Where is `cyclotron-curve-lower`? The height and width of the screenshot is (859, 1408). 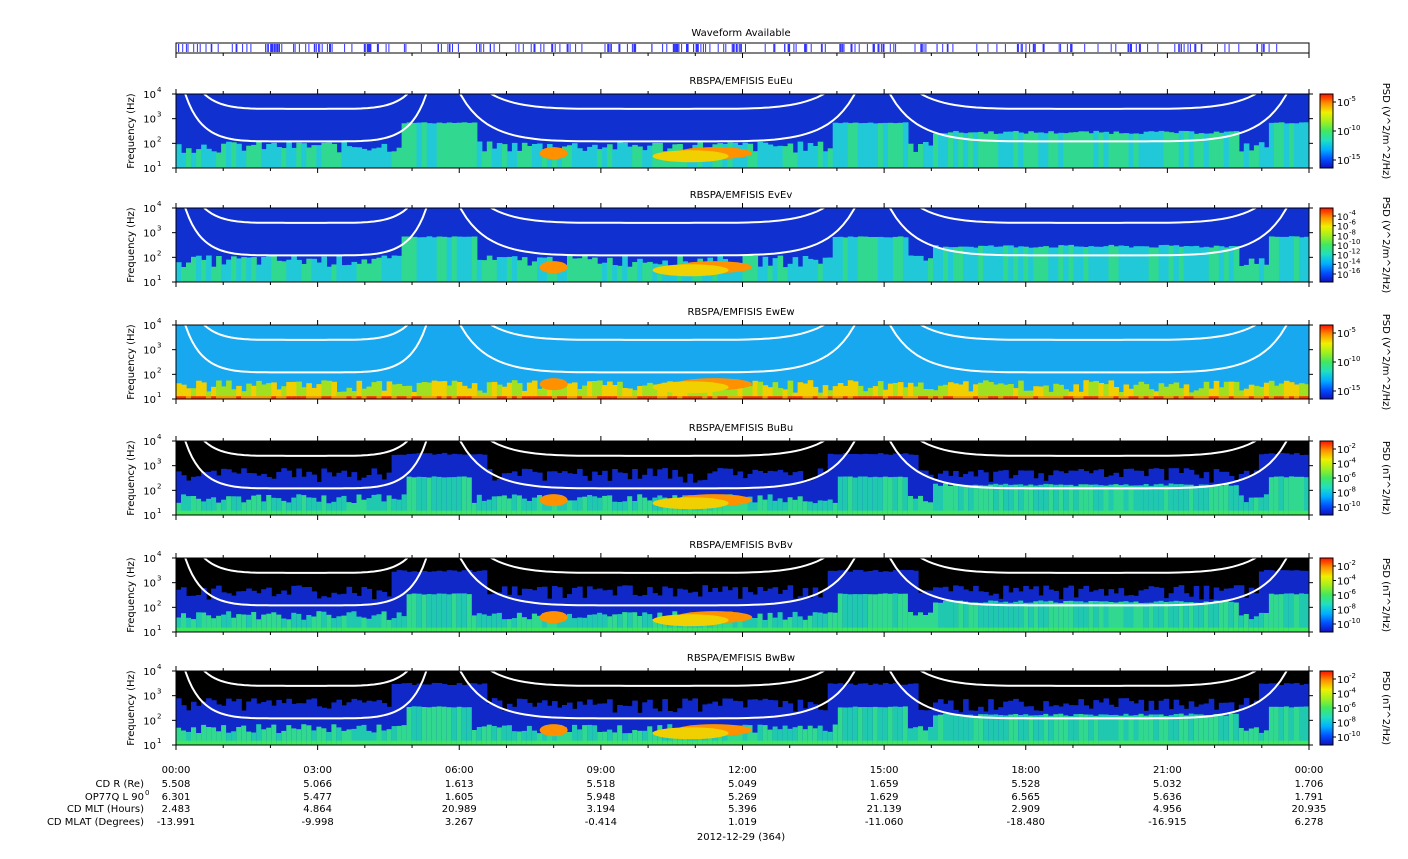 cyclotron-curve-lower is located at coordinates (306, 349).